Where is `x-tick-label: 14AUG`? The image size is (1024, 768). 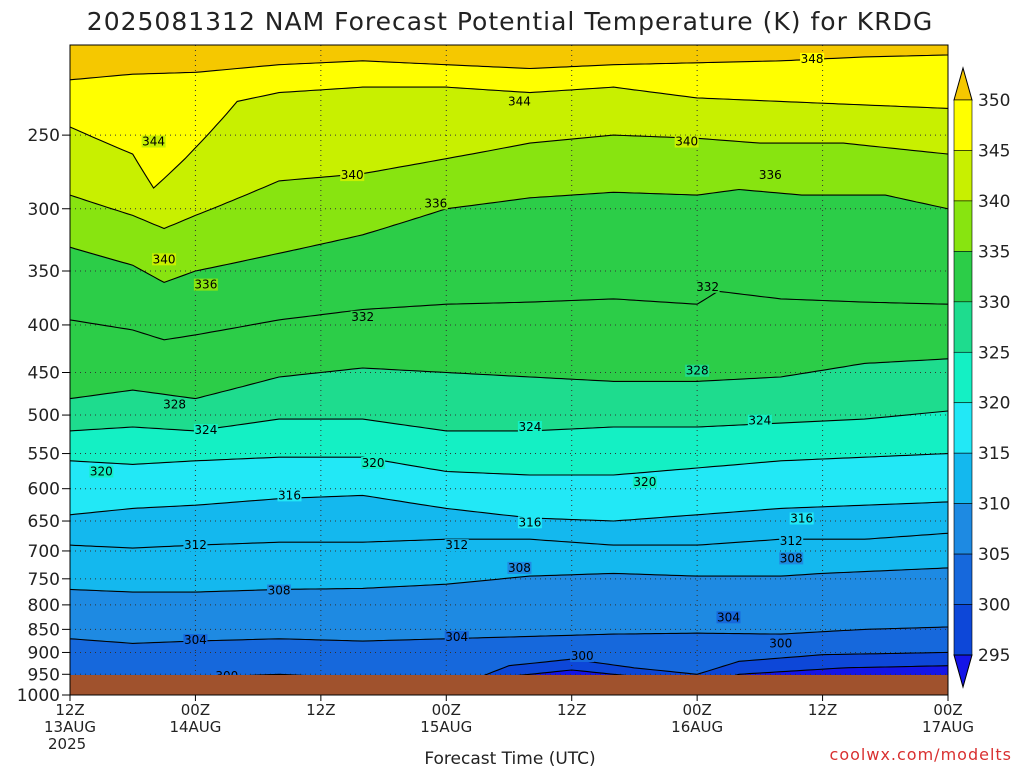
x-tick-label: 14AUG is located at coordinates (195, 727).